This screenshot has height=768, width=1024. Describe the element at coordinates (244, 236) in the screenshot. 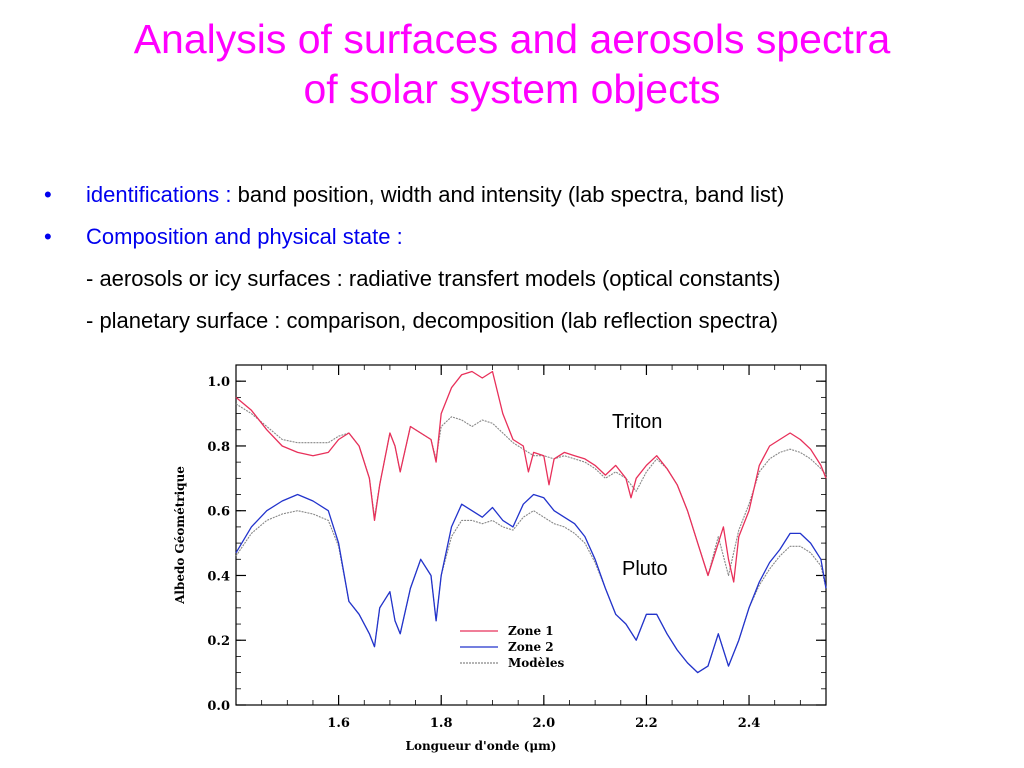

I see `bullet-highlight: Composition and physical state :` at that location.